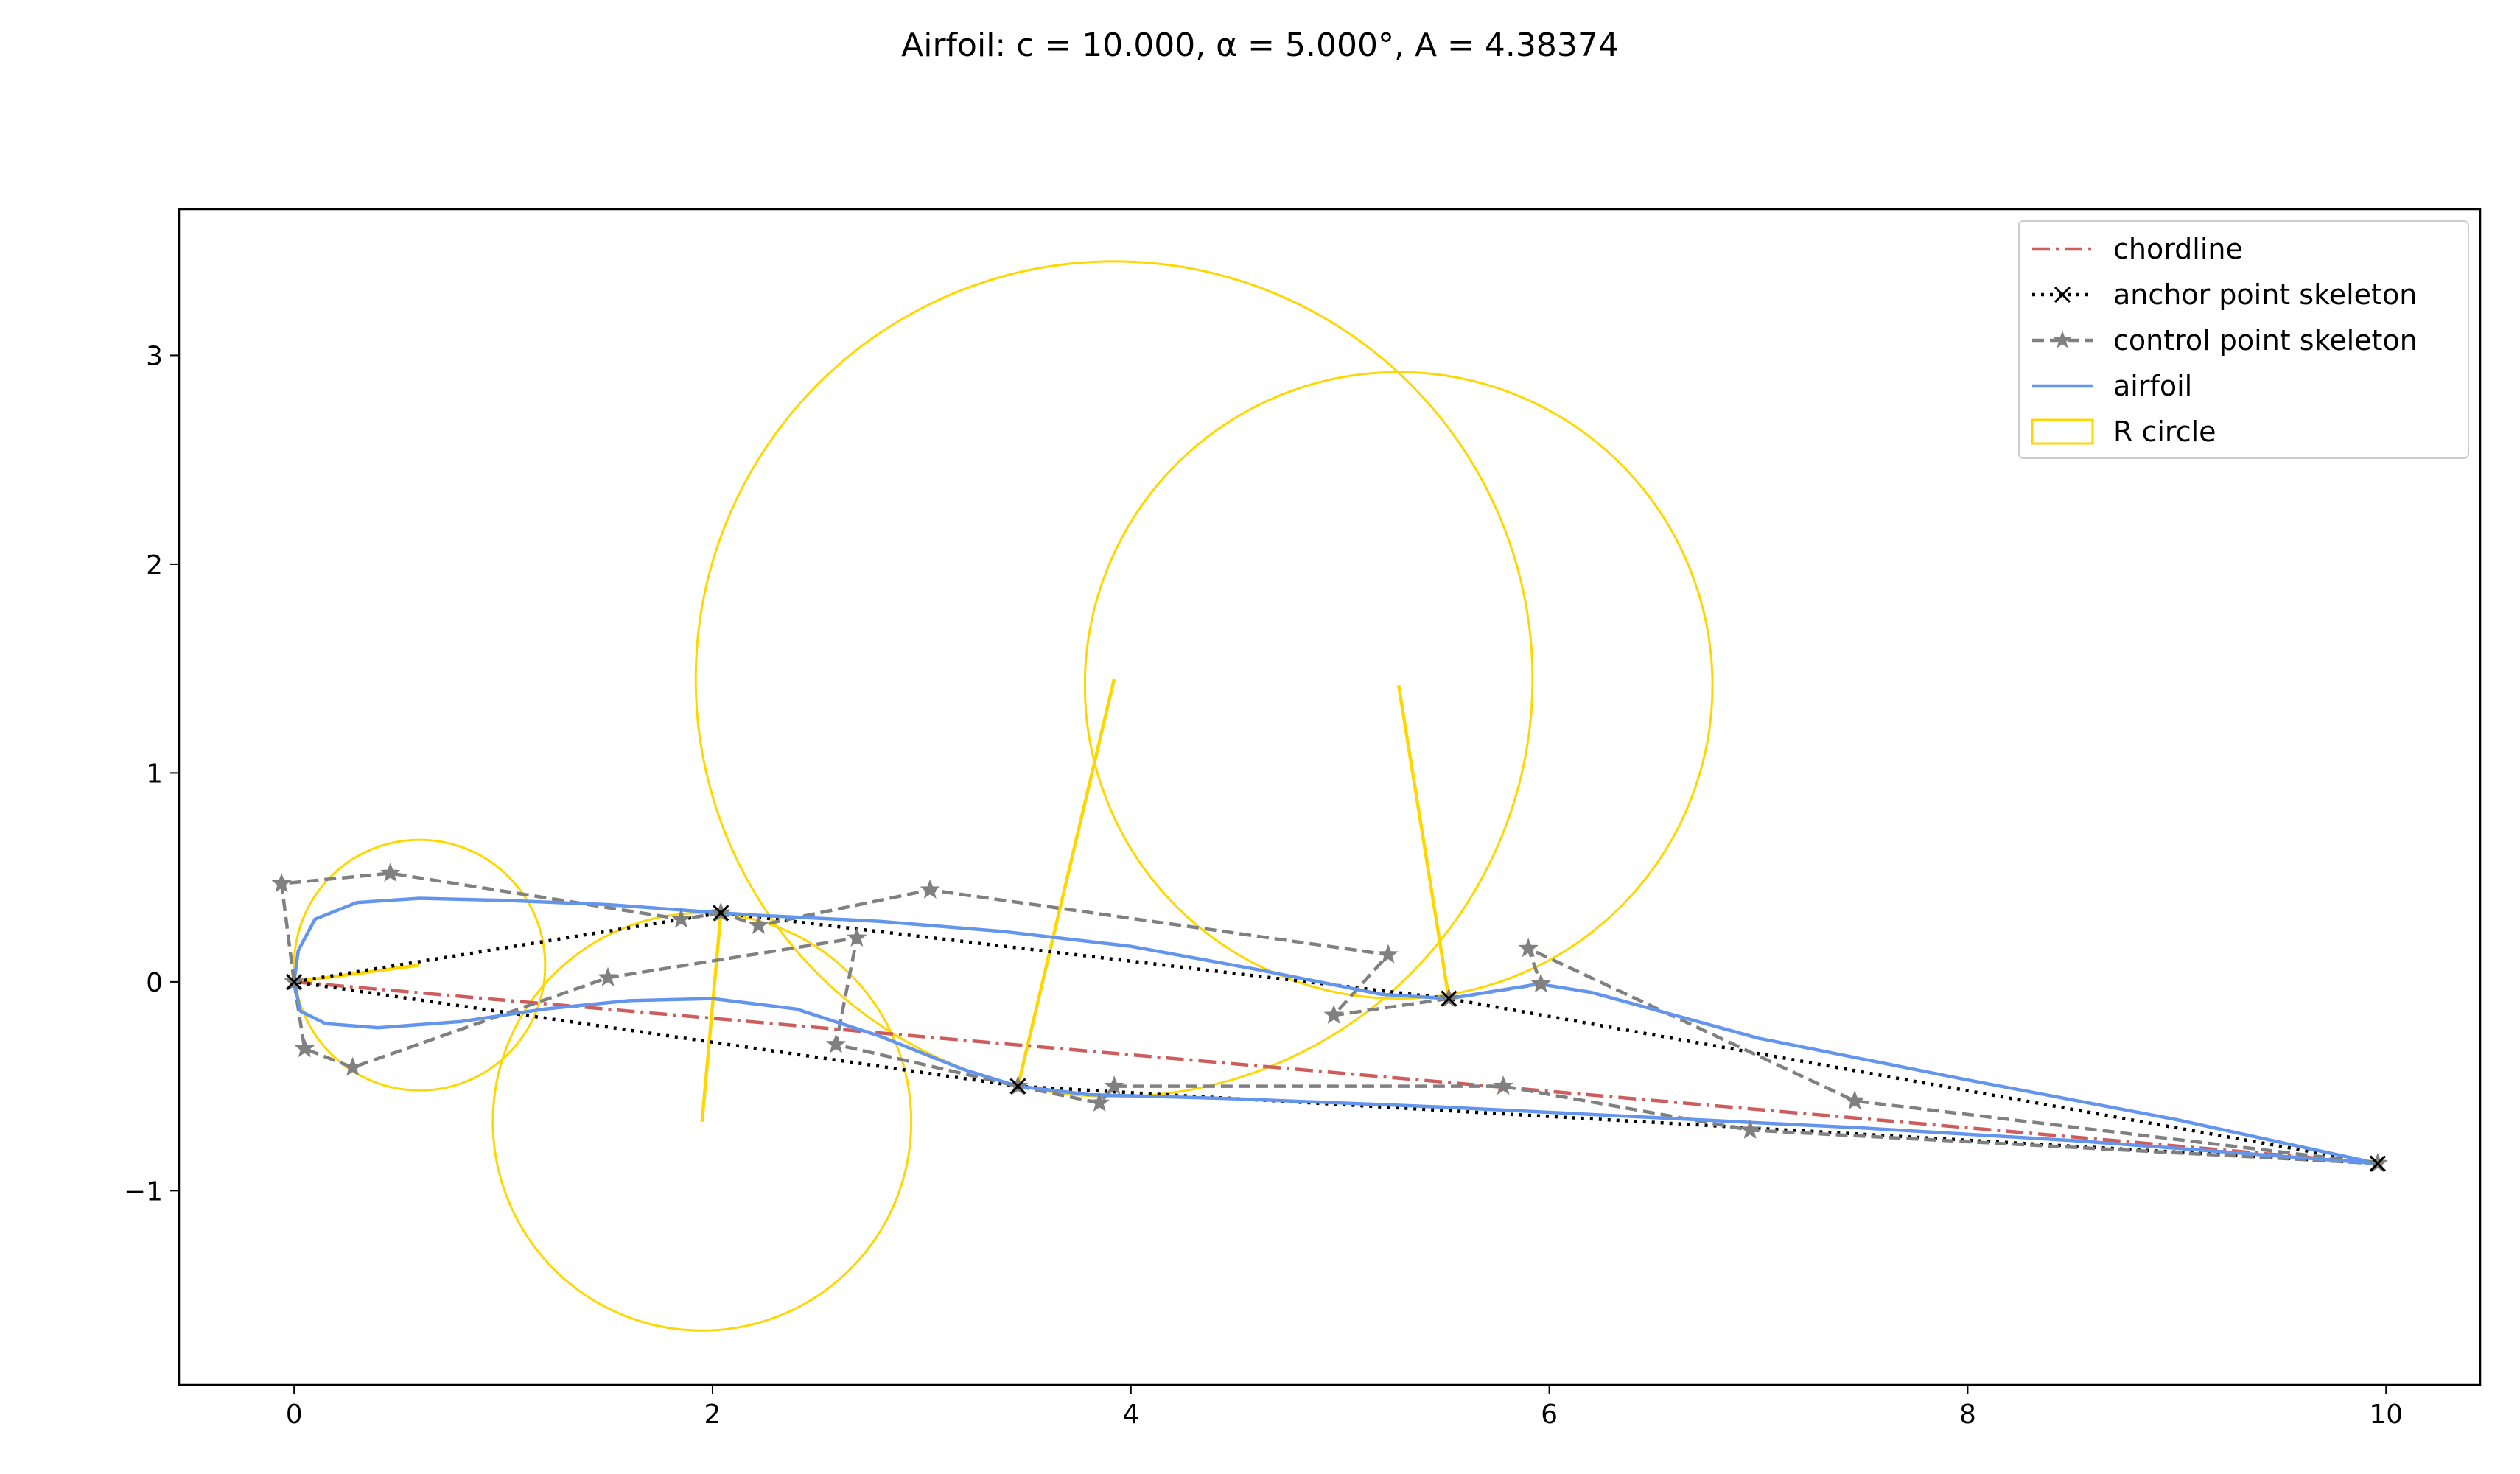 This screenshot has width=2520, height=1474. I want to click on legend-box, so click(2243, 339).